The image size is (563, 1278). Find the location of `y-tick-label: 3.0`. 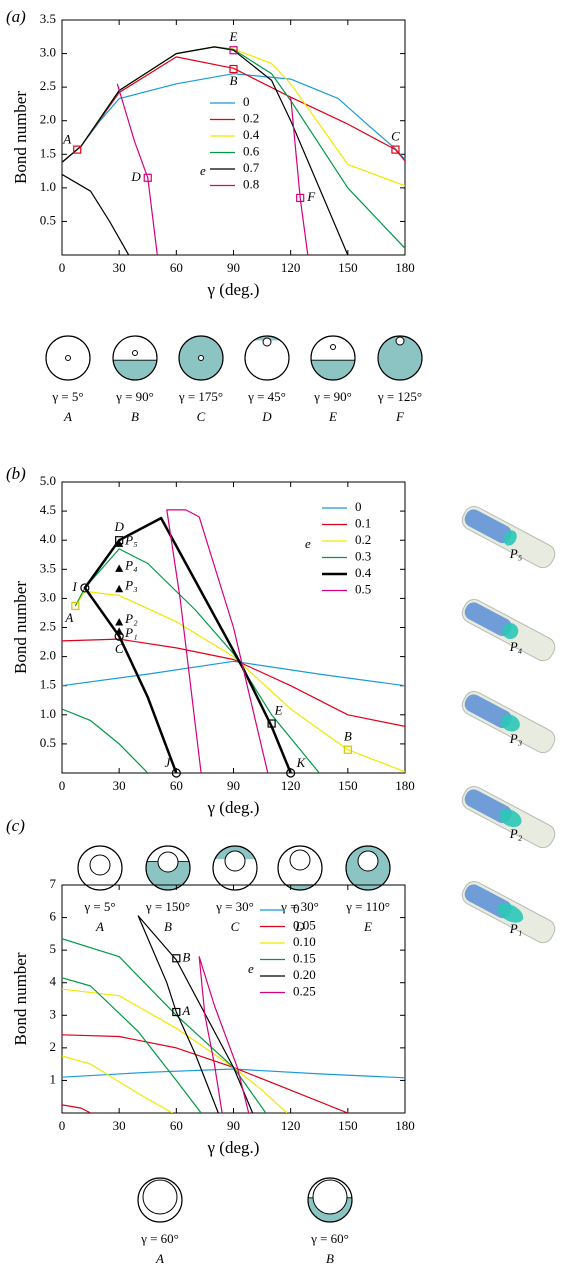

y-tick-label: 3.0 is located at coordinates (48, 52).